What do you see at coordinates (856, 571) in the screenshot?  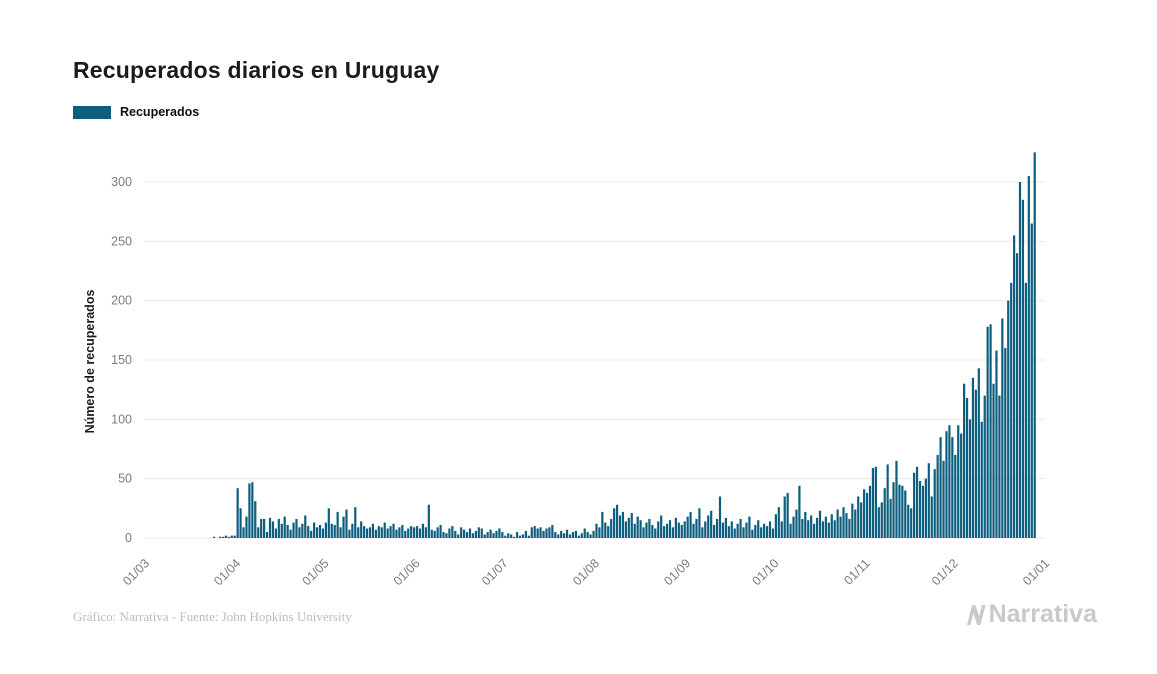 I see `svg-text: 01/11` at bounding box center [856, 571].